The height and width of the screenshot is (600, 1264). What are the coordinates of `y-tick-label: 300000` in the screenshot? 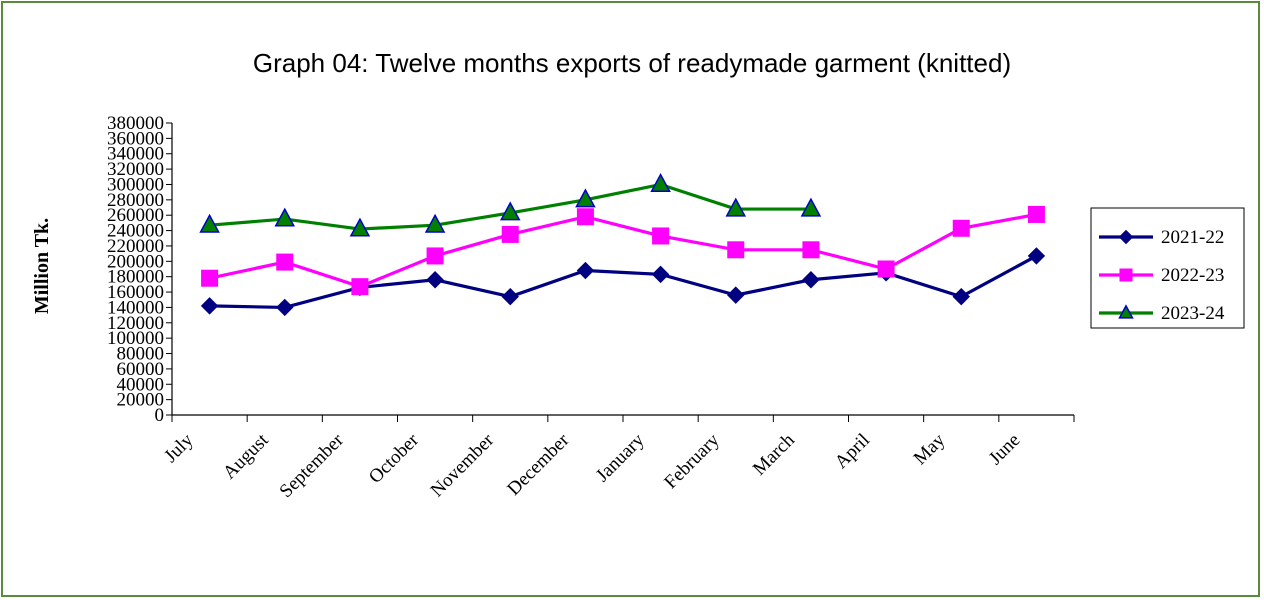 It's located at (135, 184).